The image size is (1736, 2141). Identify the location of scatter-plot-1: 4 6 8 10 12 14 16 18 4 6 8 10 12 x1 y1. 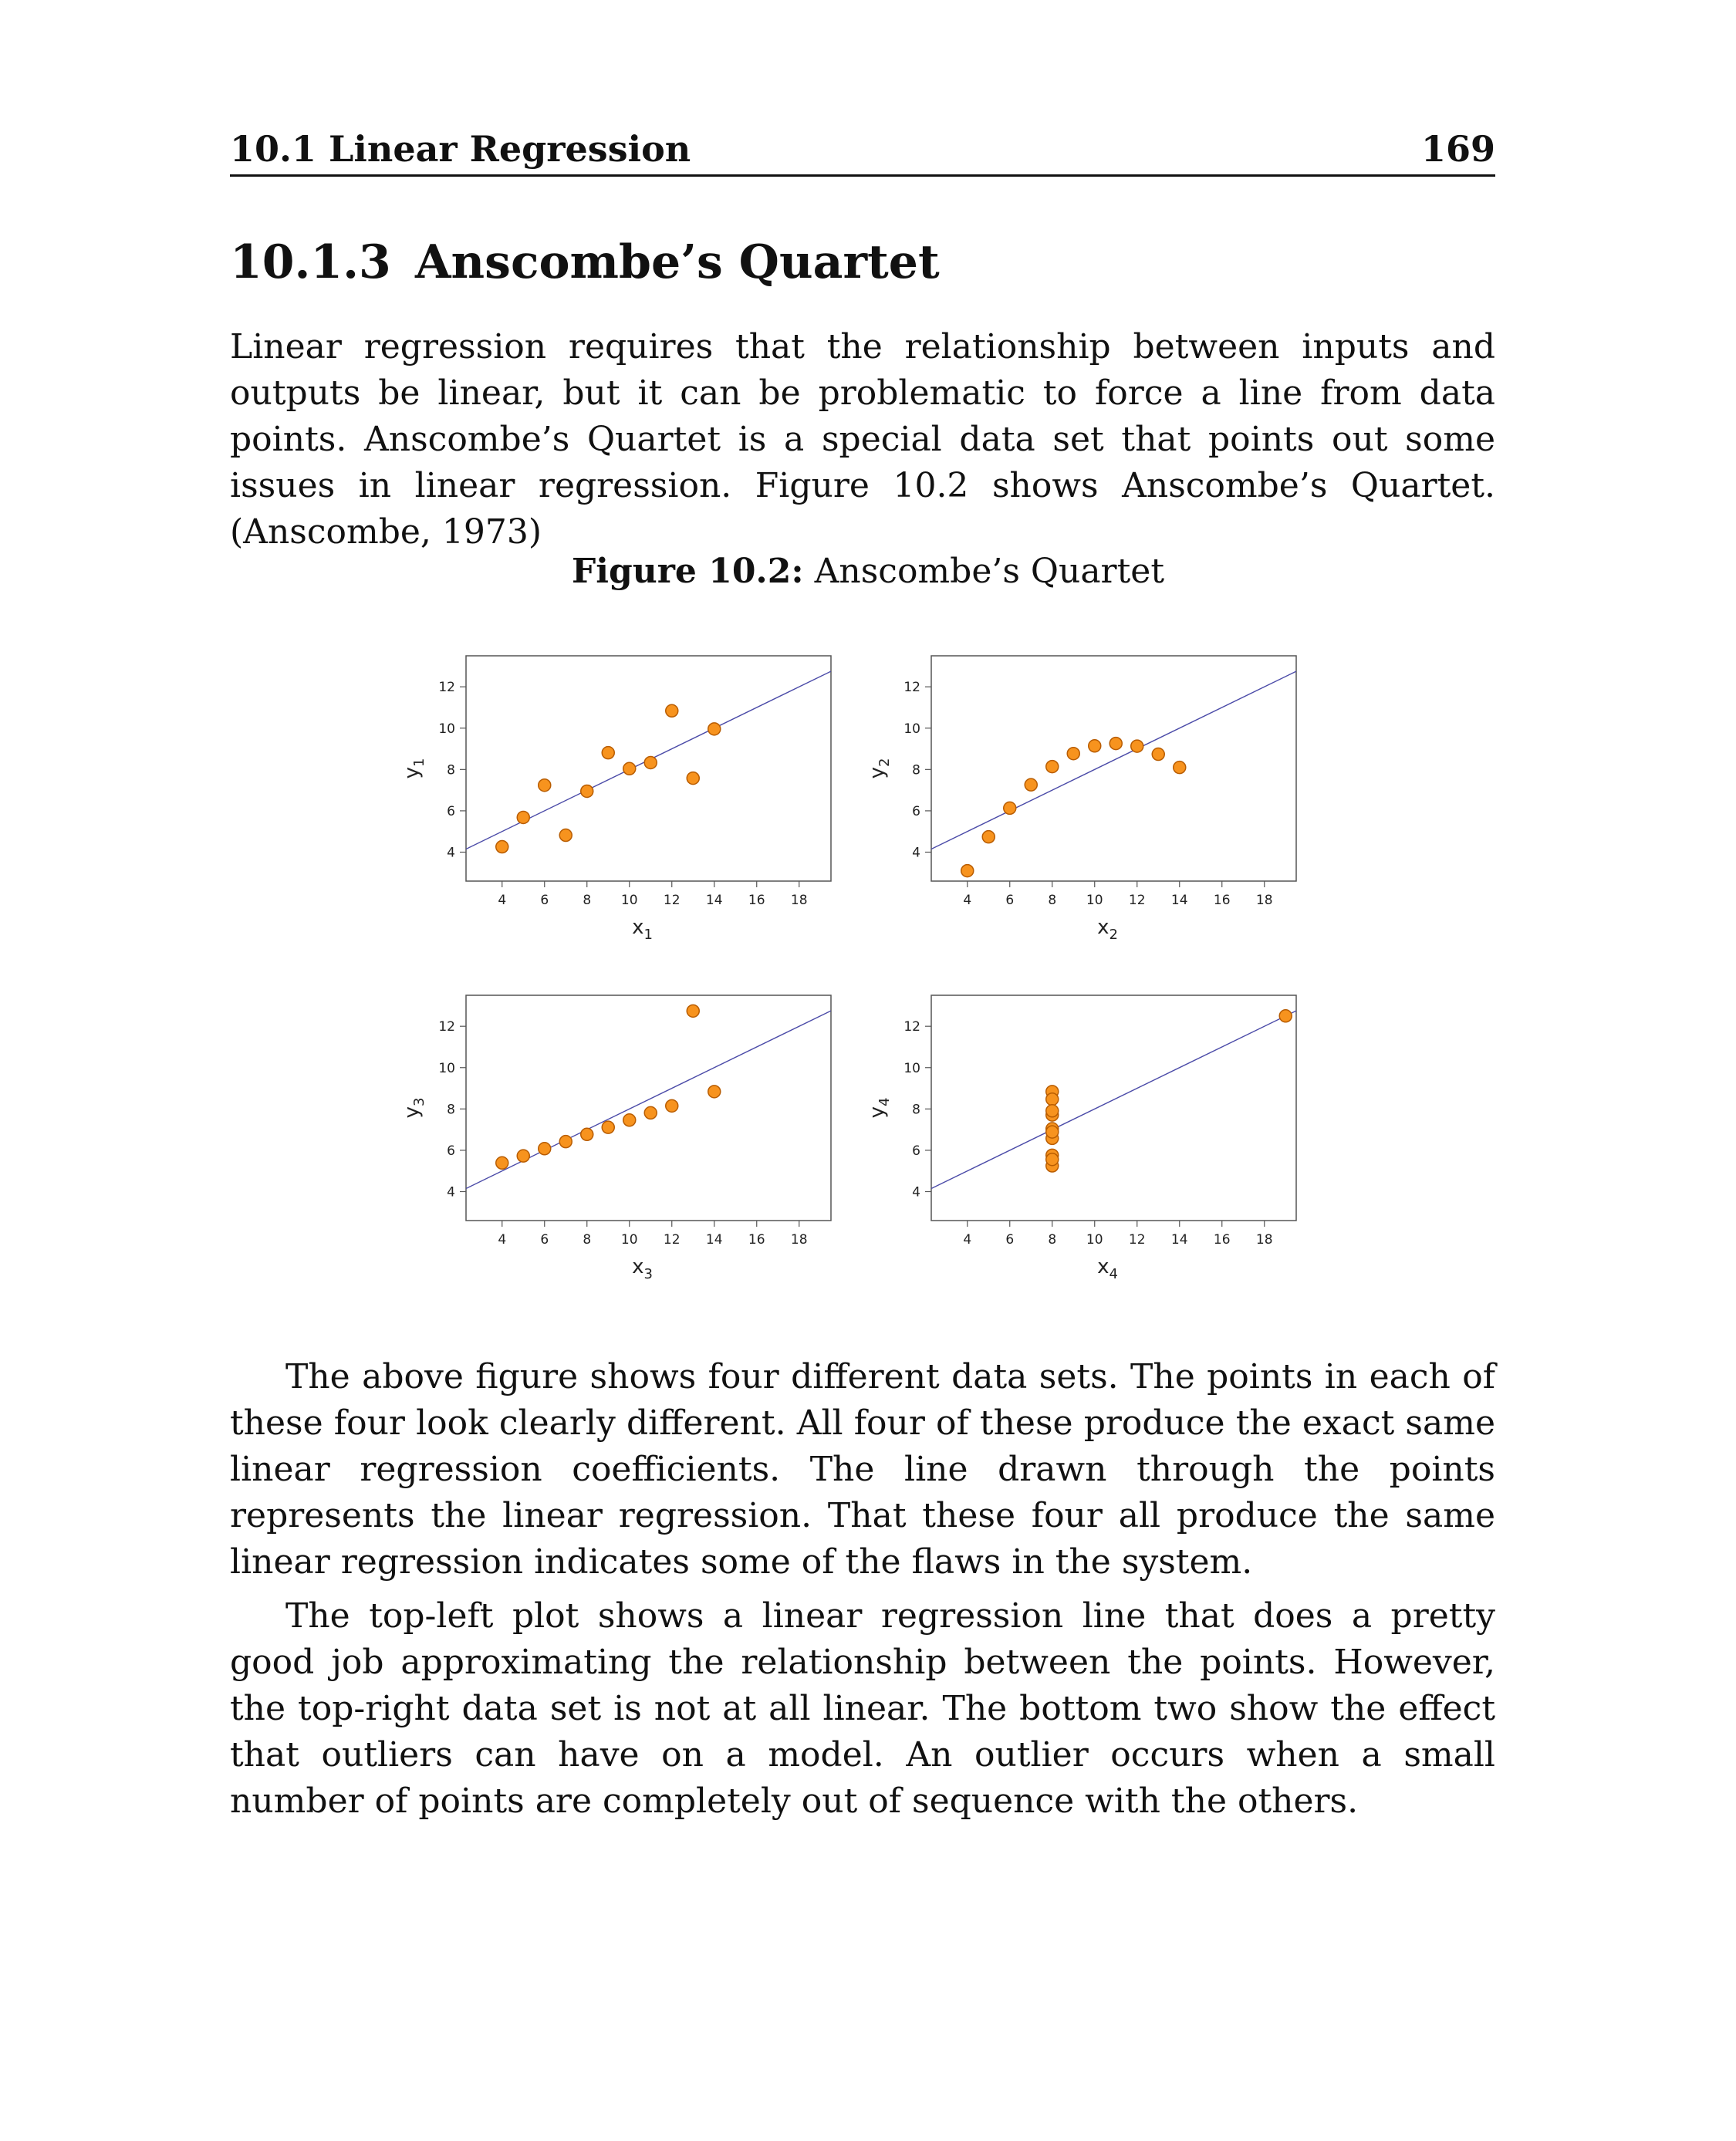
(616, 799).